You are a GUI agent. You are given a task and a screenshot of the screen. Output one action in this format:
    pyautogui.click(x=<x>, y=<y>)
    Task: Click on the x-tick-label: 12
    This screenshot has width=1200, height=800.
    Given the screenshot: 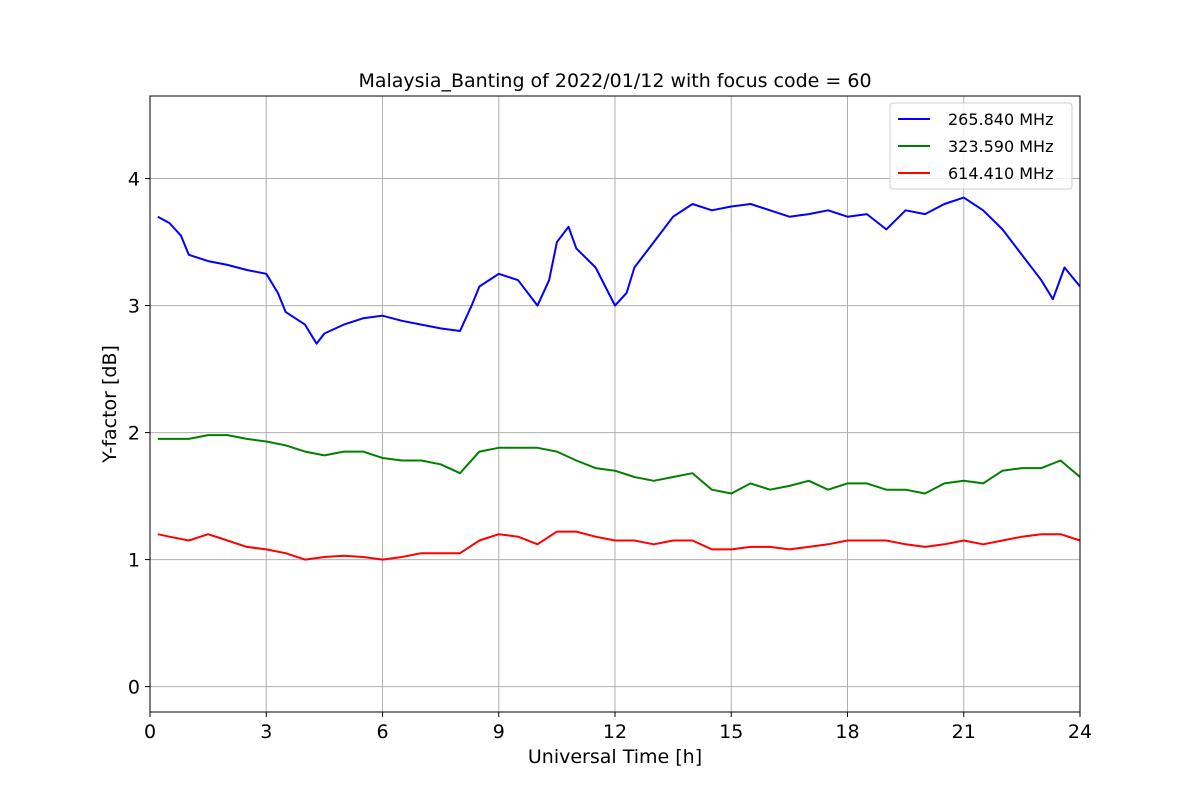 What is the action you would take?
    pyautogui.click(x=615, y=732)
    